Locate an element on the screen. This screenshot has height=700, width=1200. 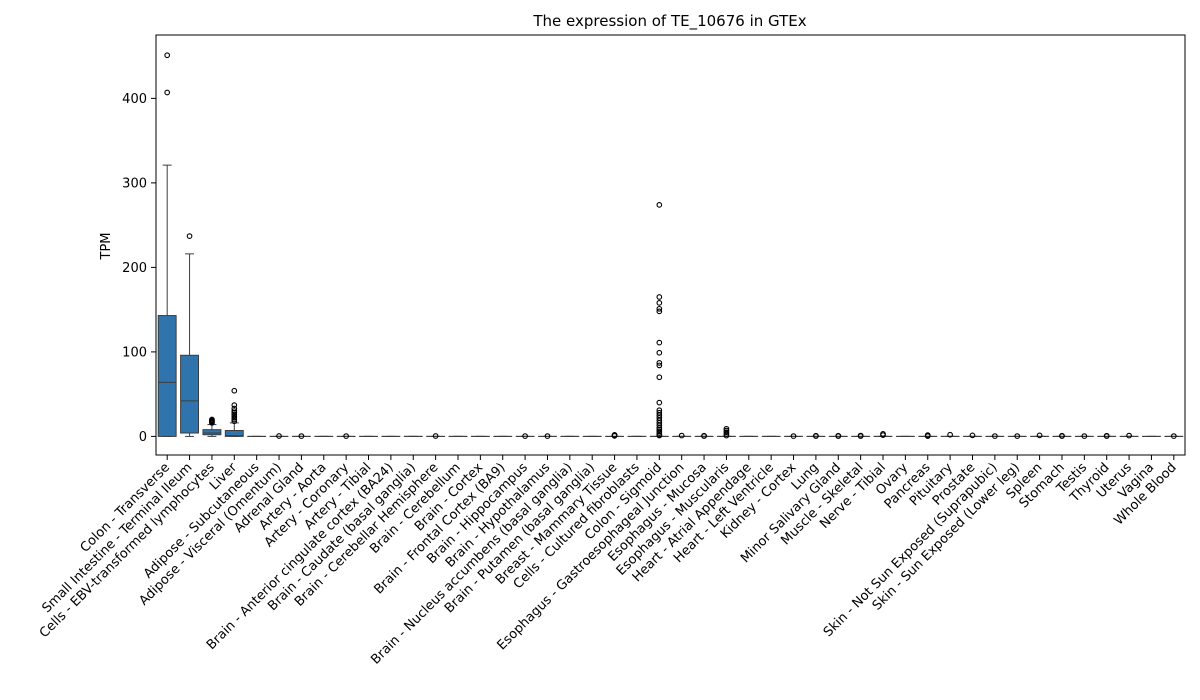
x-tick-label: Small Intestine - Terminal Ileum is located at coordinates (117, 538).